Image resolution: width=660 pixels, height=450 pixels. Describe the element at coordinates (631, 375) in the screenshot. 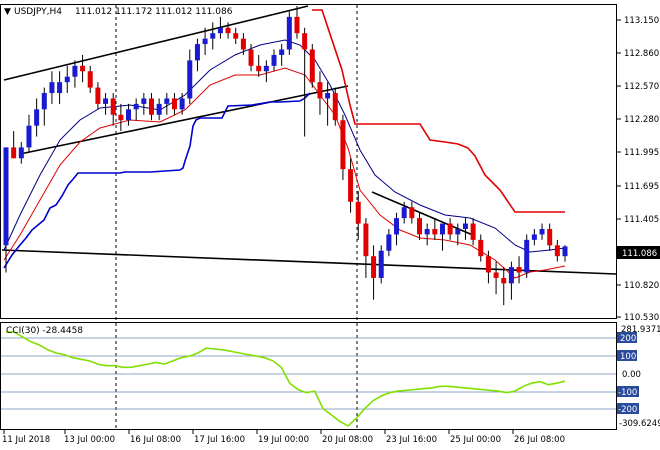

I see `cci-tick: 0.00` at that location.